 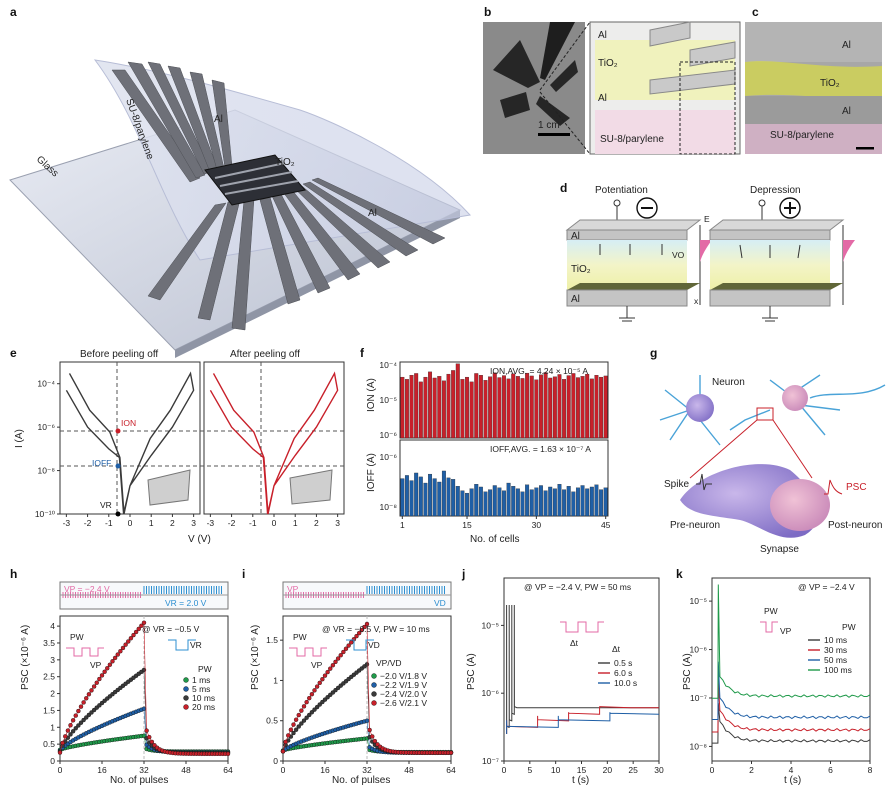 What do you see at coordinates (813, 42) in the screenshot?
I see `tem-al-top` at bounding box center [813, 42].